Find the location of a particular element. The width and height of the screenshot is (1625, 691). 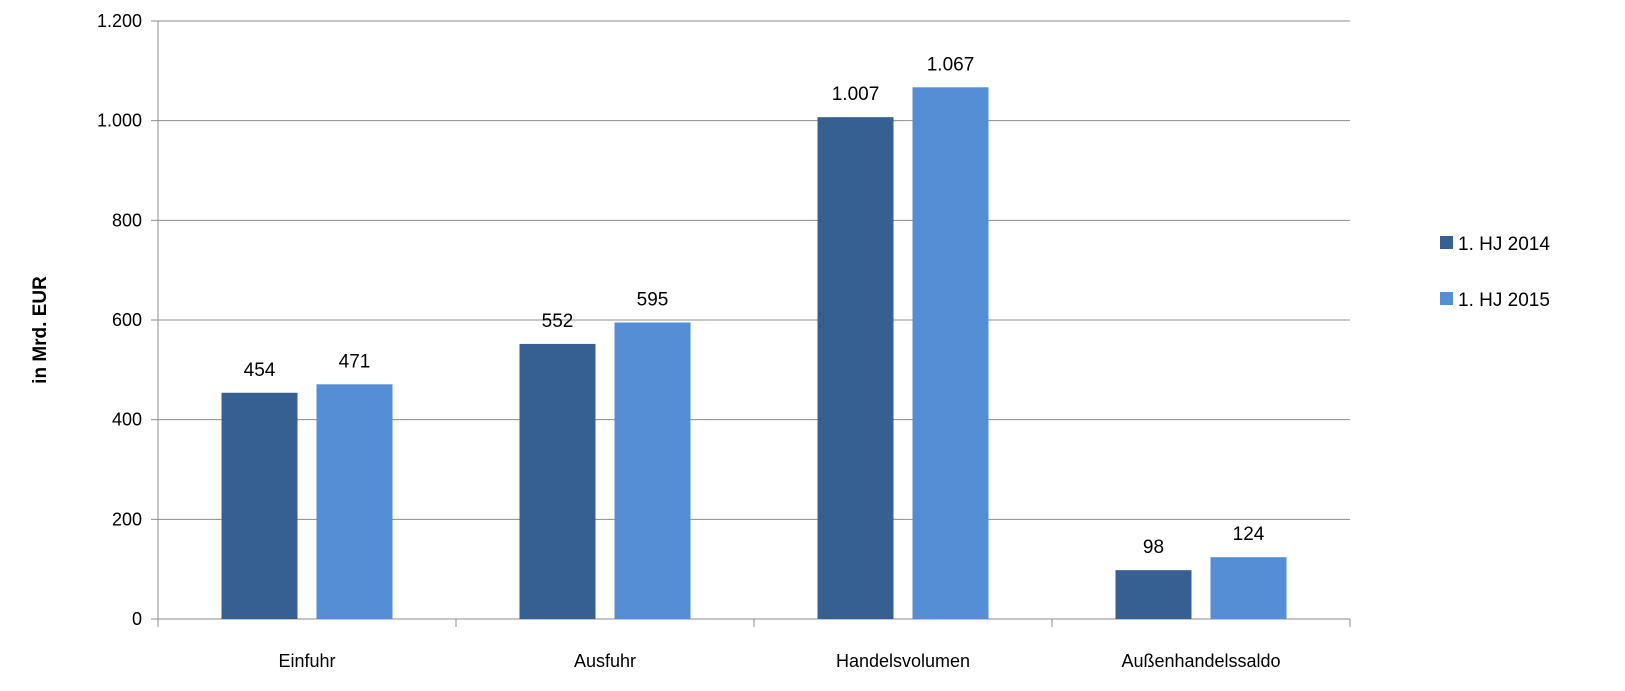

legend-label: 1. HJ 2014 is located at coordinates (1504, 244).